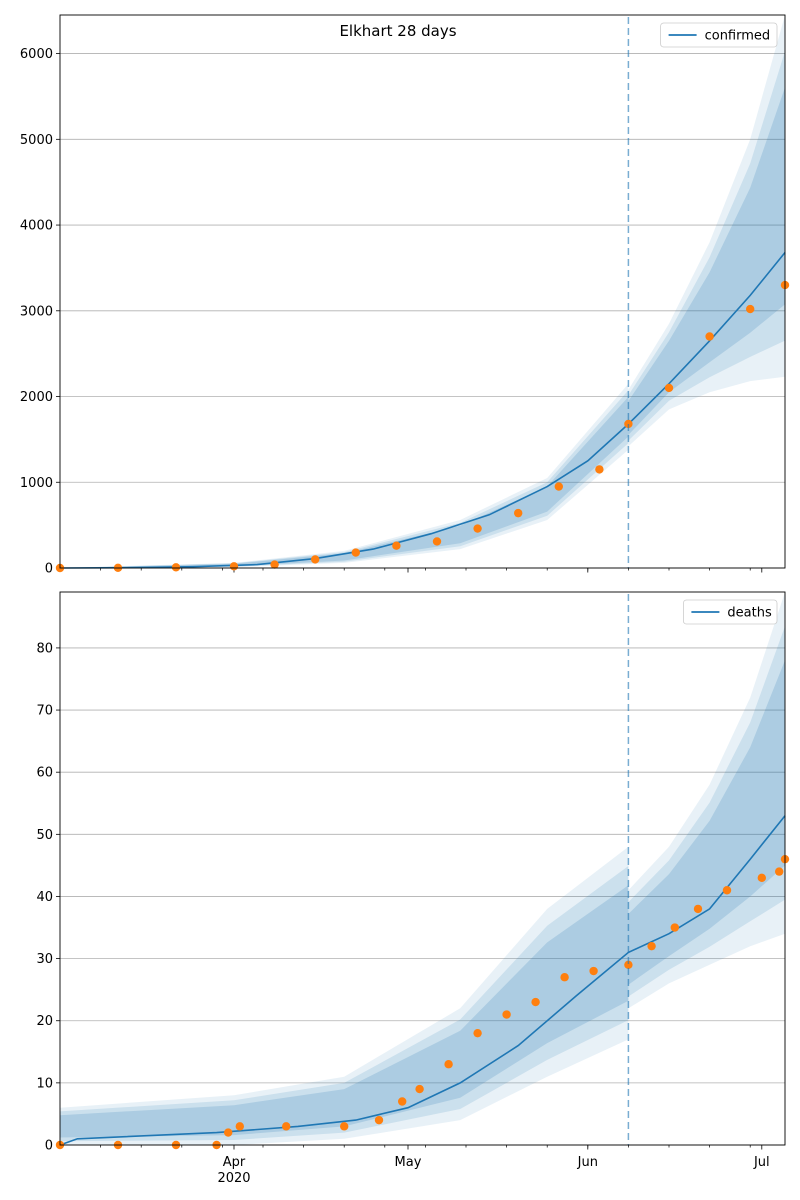 The width and height of the screenshot is (800, 1200). I want to click on x-tick-year-label: 2020, so click(233, 1178).